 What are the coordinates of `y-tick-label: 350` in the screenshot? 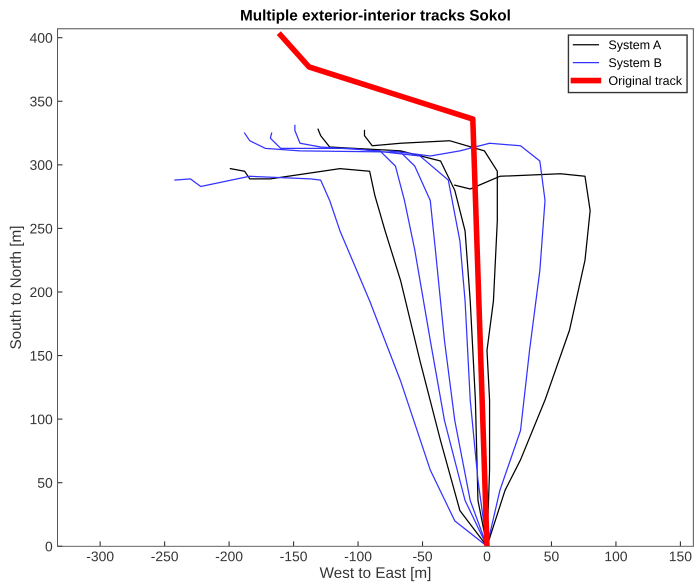 It's located at (41, 101).